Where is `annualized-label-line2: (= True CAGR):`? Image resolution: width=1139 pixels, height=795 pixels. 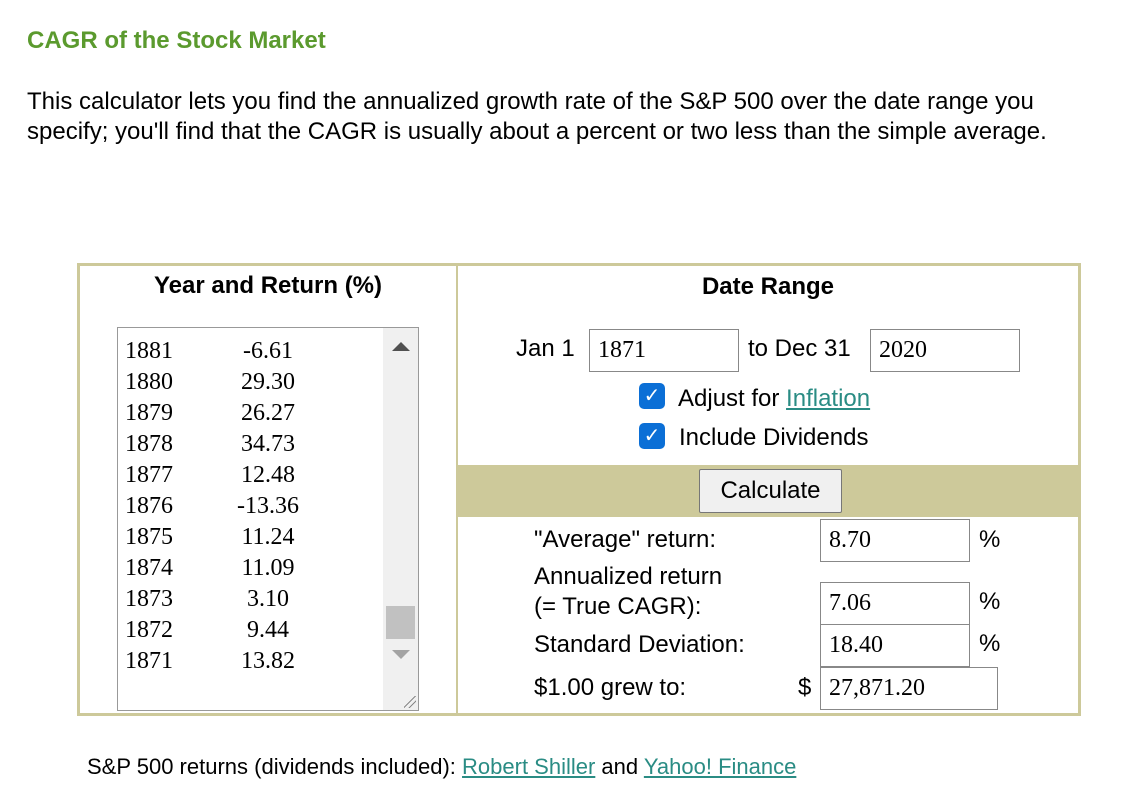
annualized-label-line2: (= True CAGR): is located at coordinates (617, 607).